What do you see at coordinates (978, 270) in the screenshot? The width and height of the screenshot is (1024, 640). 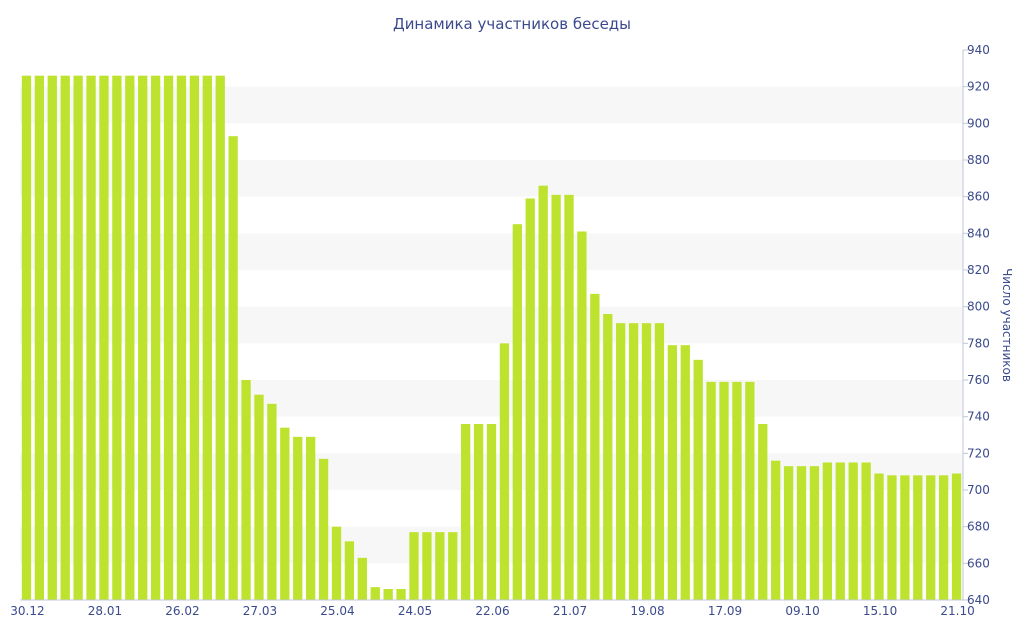 I see `y-tick-label: 820` at bounding box center [978, 270].